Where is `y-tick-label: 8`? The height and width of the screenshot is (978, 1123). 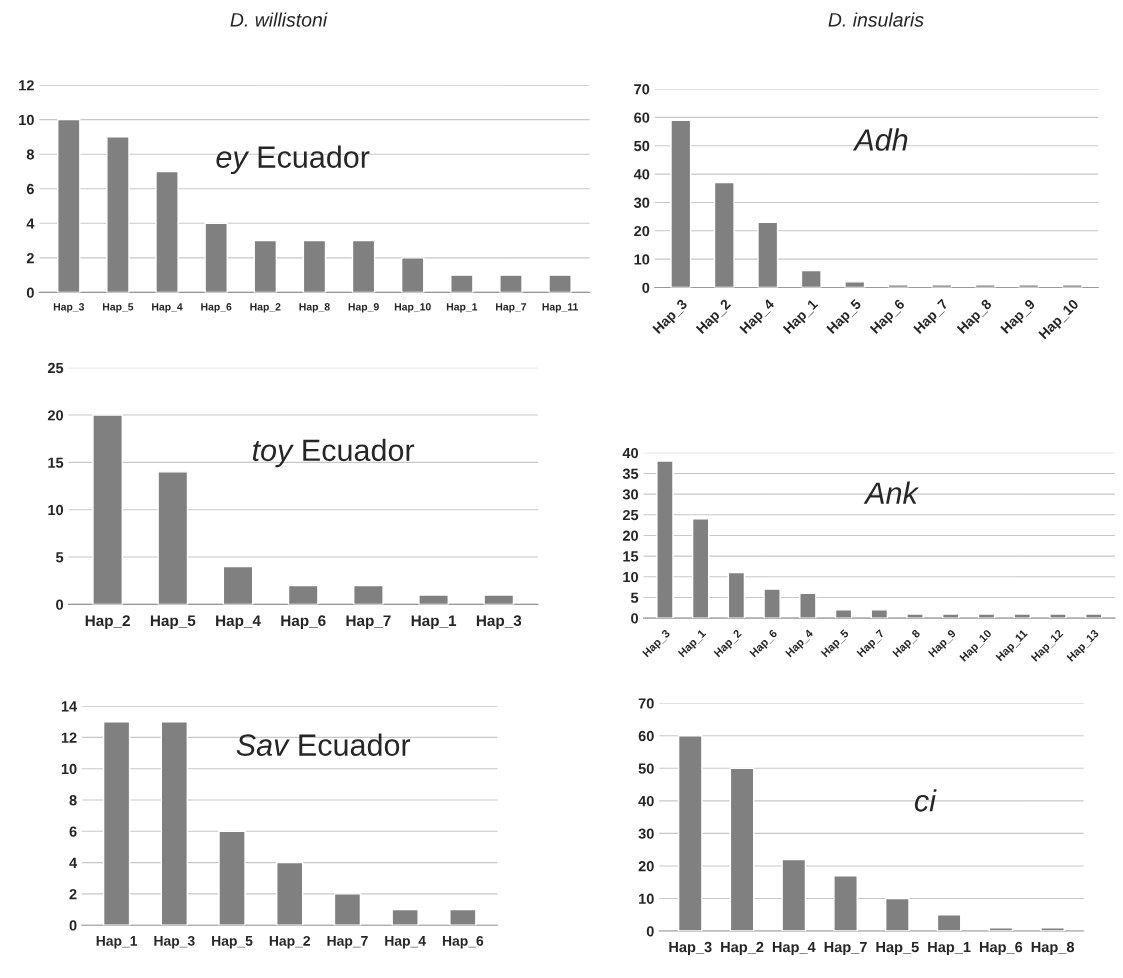
y-tick-label: 8 is located at coordinates (73, 800).